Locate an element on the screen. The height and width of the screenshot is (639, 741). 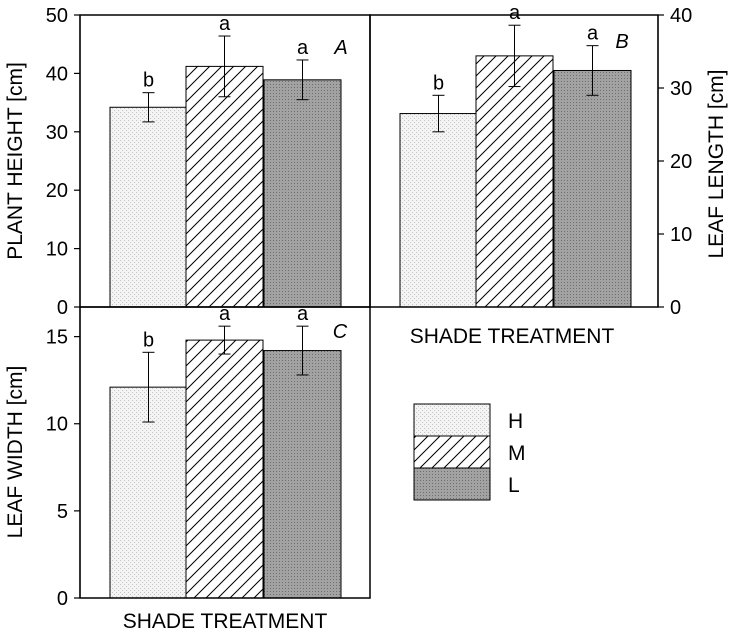
panel-letter: B is located at coordinates (621, 42).